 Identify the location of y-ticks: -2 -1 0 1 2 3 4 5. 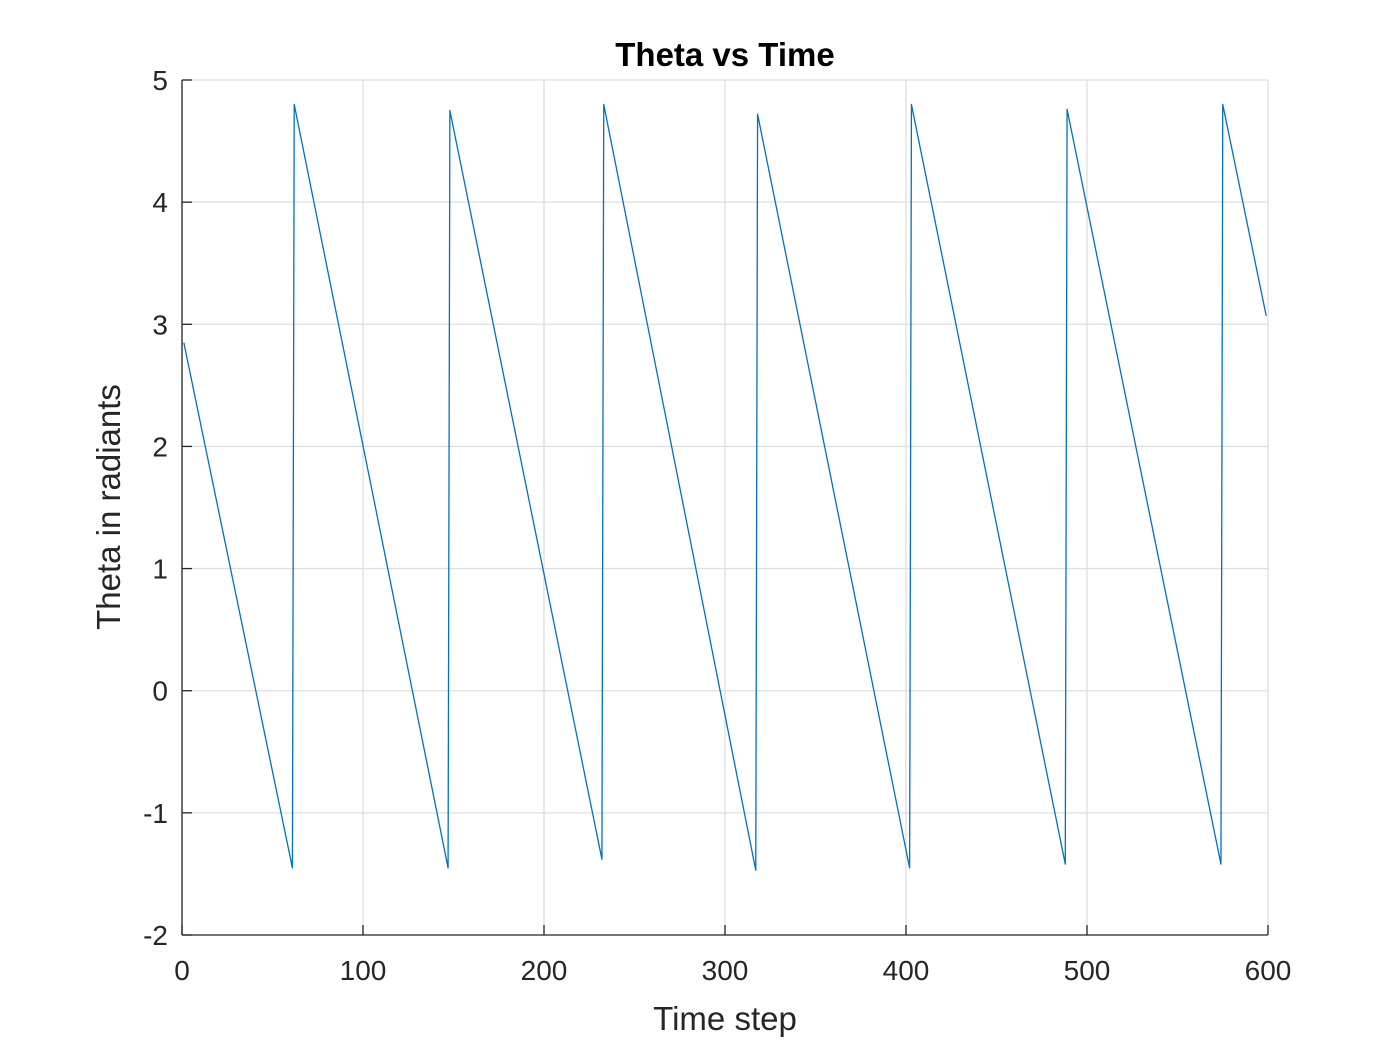
(167, 508).